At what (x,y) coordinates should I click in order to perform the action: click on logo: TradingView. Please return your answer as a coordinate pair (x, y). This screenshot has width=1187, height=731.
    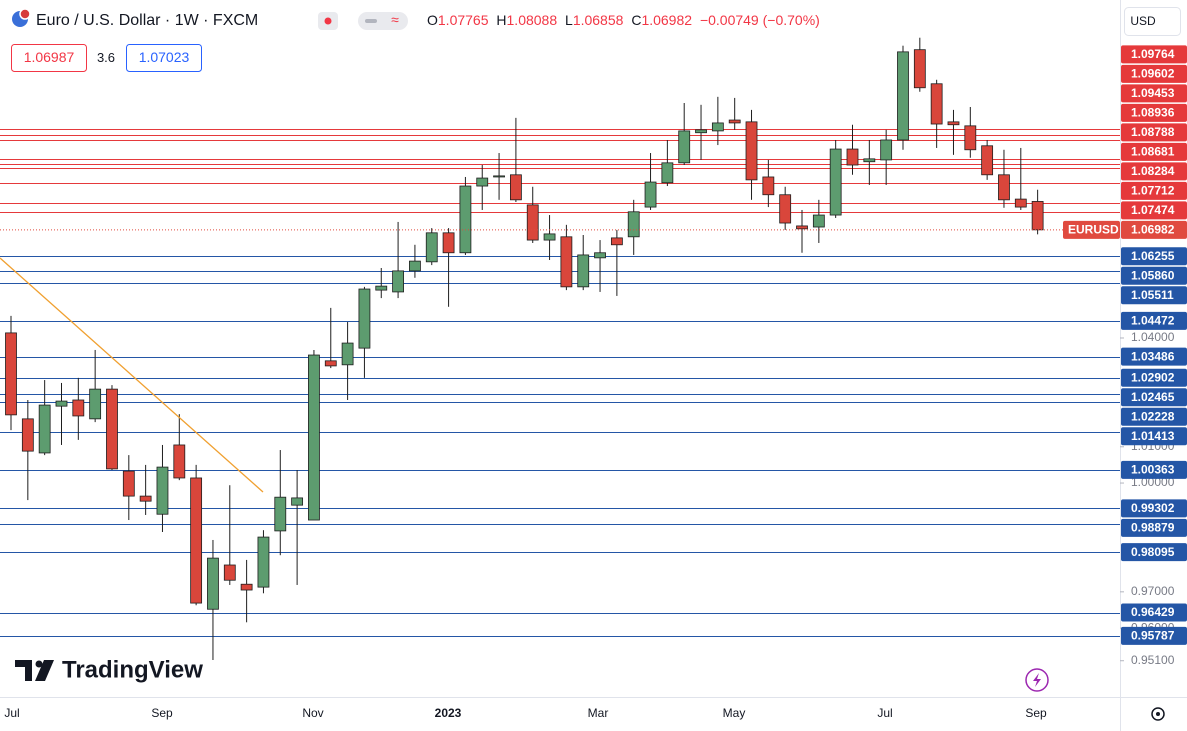
    Looking at the image, I should click on (109, 669).